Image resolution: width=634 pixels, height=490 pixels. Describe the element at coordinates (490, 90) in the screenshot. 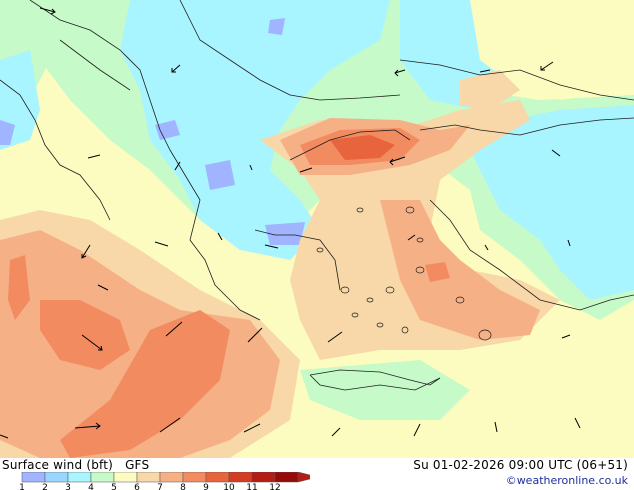

I see `field-bft6-east` at that location.